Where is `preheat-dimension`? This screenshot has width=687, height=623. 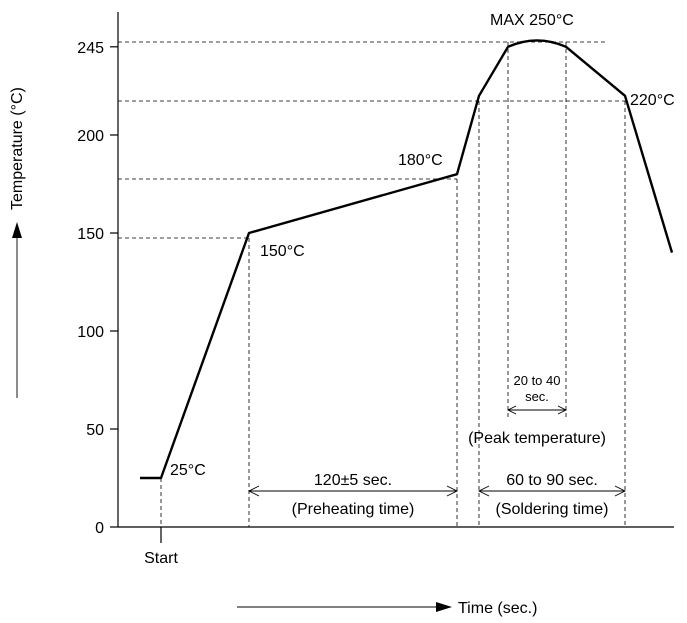
preheat-dimension is located at coordinates (353, 491).